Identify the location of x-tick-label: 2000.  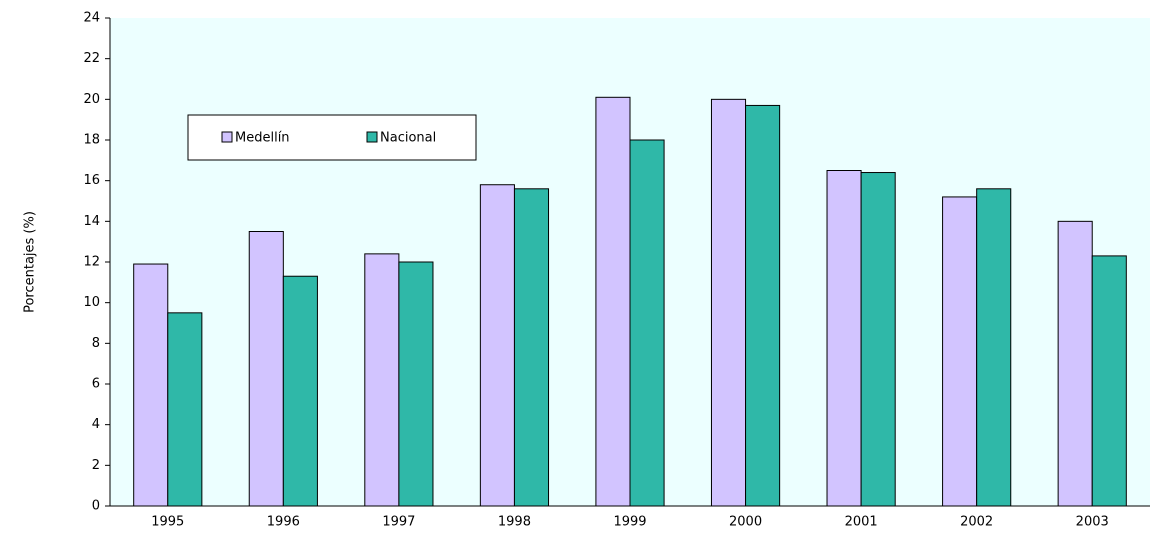
(745, 522).